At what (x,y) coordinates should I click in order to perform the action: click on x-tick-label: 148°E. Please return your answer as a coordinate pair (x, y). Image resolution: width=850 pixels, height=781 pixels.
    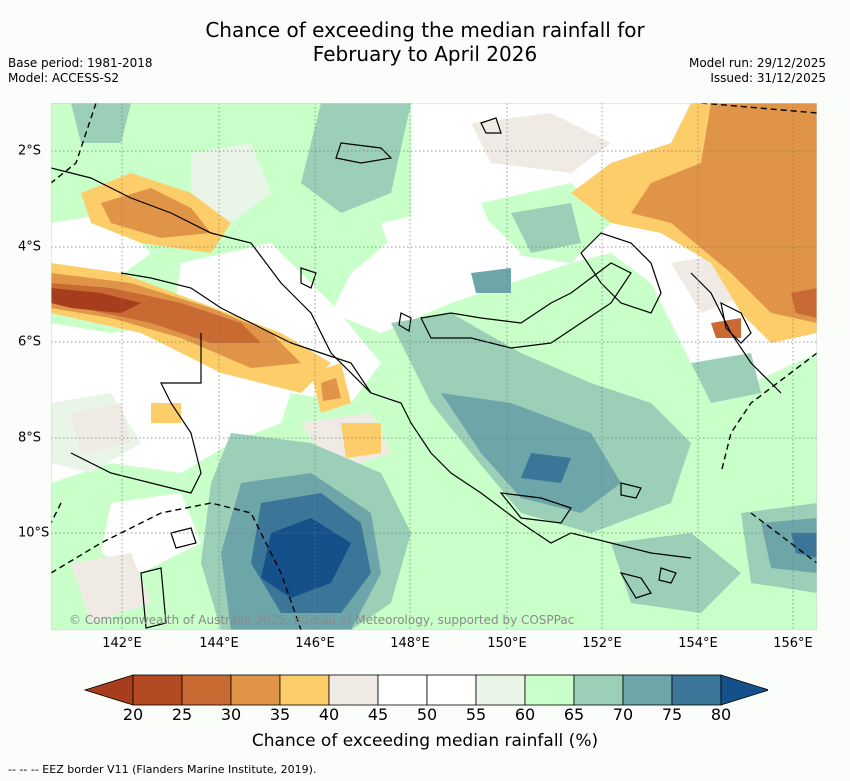
    Looking at the image, I should click on (410, 643).